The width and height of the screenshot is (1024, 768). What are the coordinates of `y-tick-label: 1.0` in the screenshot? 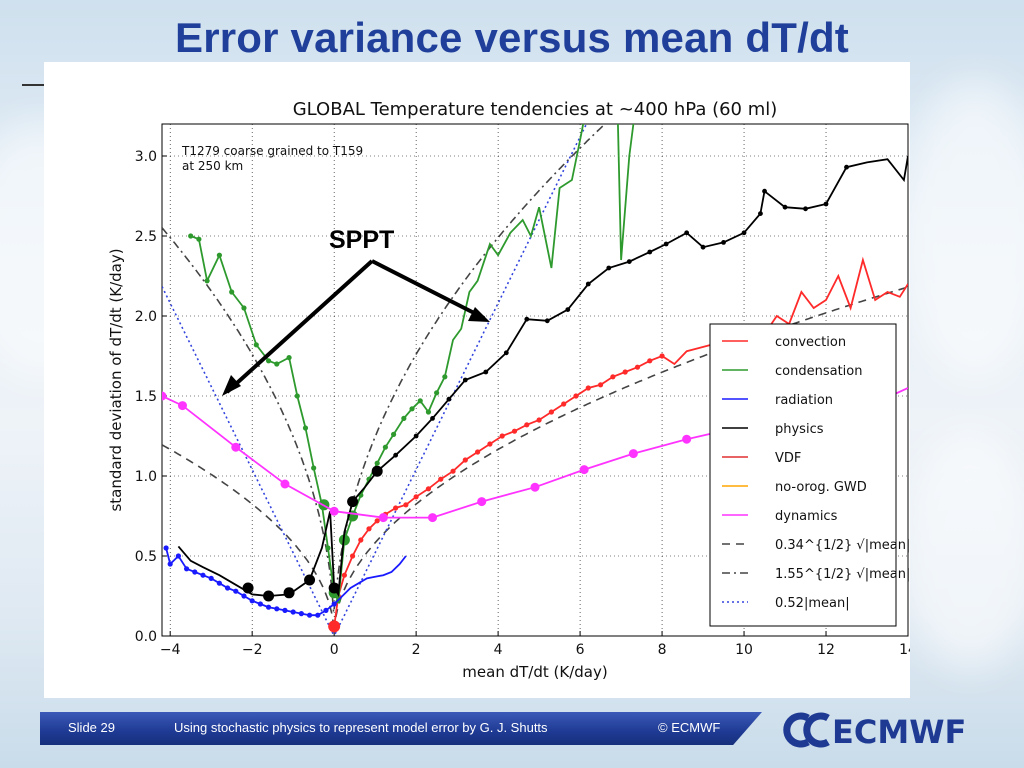 It's located at (146, 477).